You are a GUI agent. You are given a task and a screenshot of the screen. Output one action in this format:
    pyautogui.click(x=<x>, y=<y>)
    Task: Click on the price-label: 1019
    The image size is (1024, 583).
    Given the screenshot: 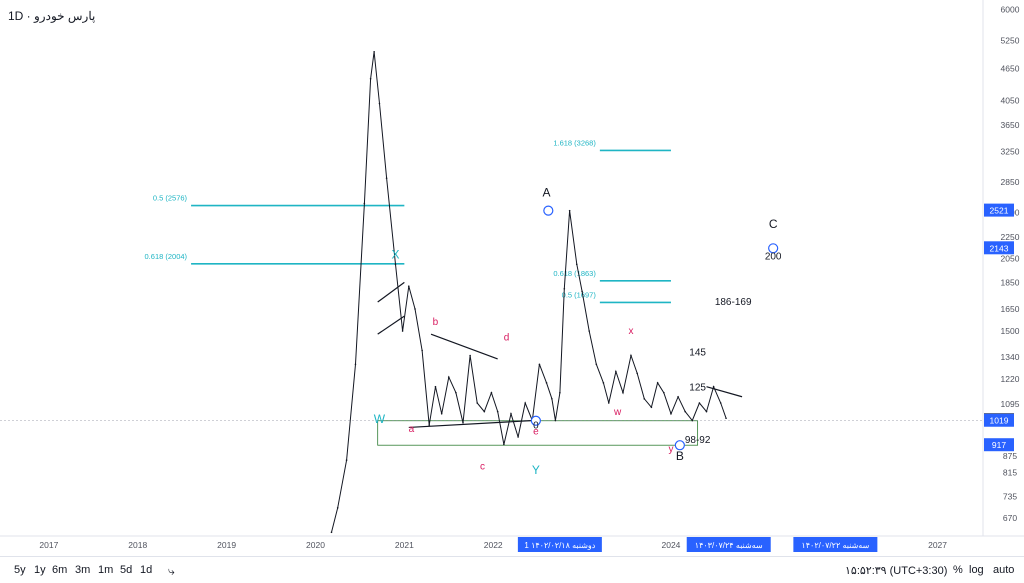 What is the action you would take?
    pyautogui.click(x=999, y=421)
    